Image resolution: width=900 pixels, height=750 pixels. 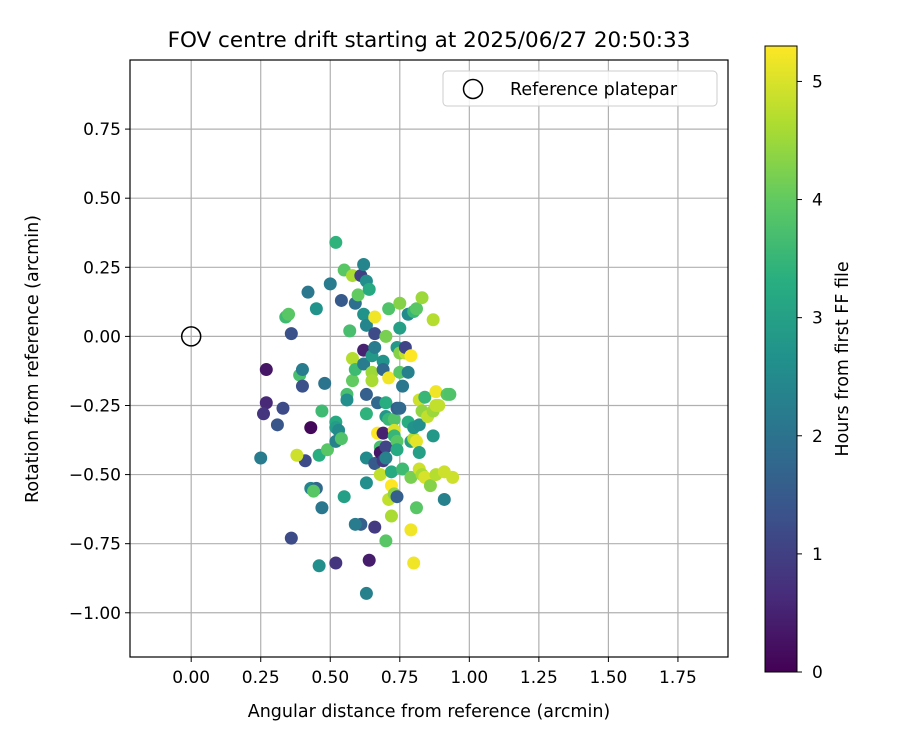 What do you see at coordinates (810, 377) in the screenshot?
I see `colorbar-ticks: 0 1 2 3 4 5` at bounding box center [810, 377].